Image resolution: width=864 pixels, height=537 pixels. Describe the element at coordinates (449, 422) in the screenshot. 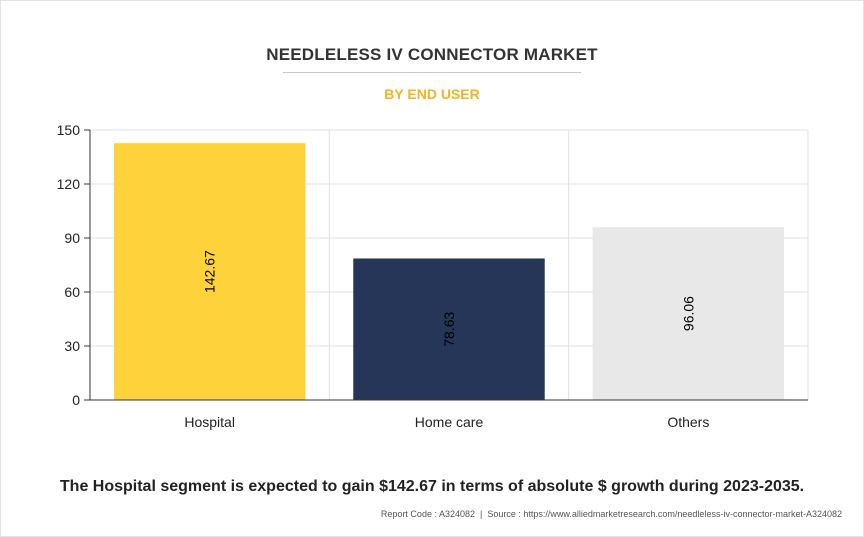

I see `x-tick-label: Home care` at that location.